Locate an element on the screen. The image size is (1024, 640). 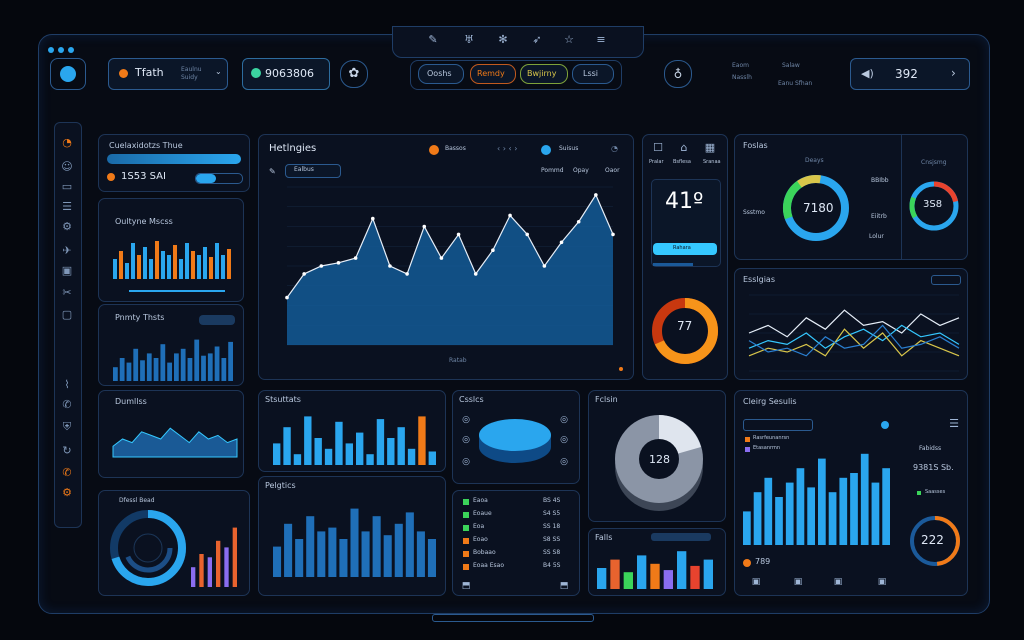
balance-toggle is located at coordinates (219, 178).